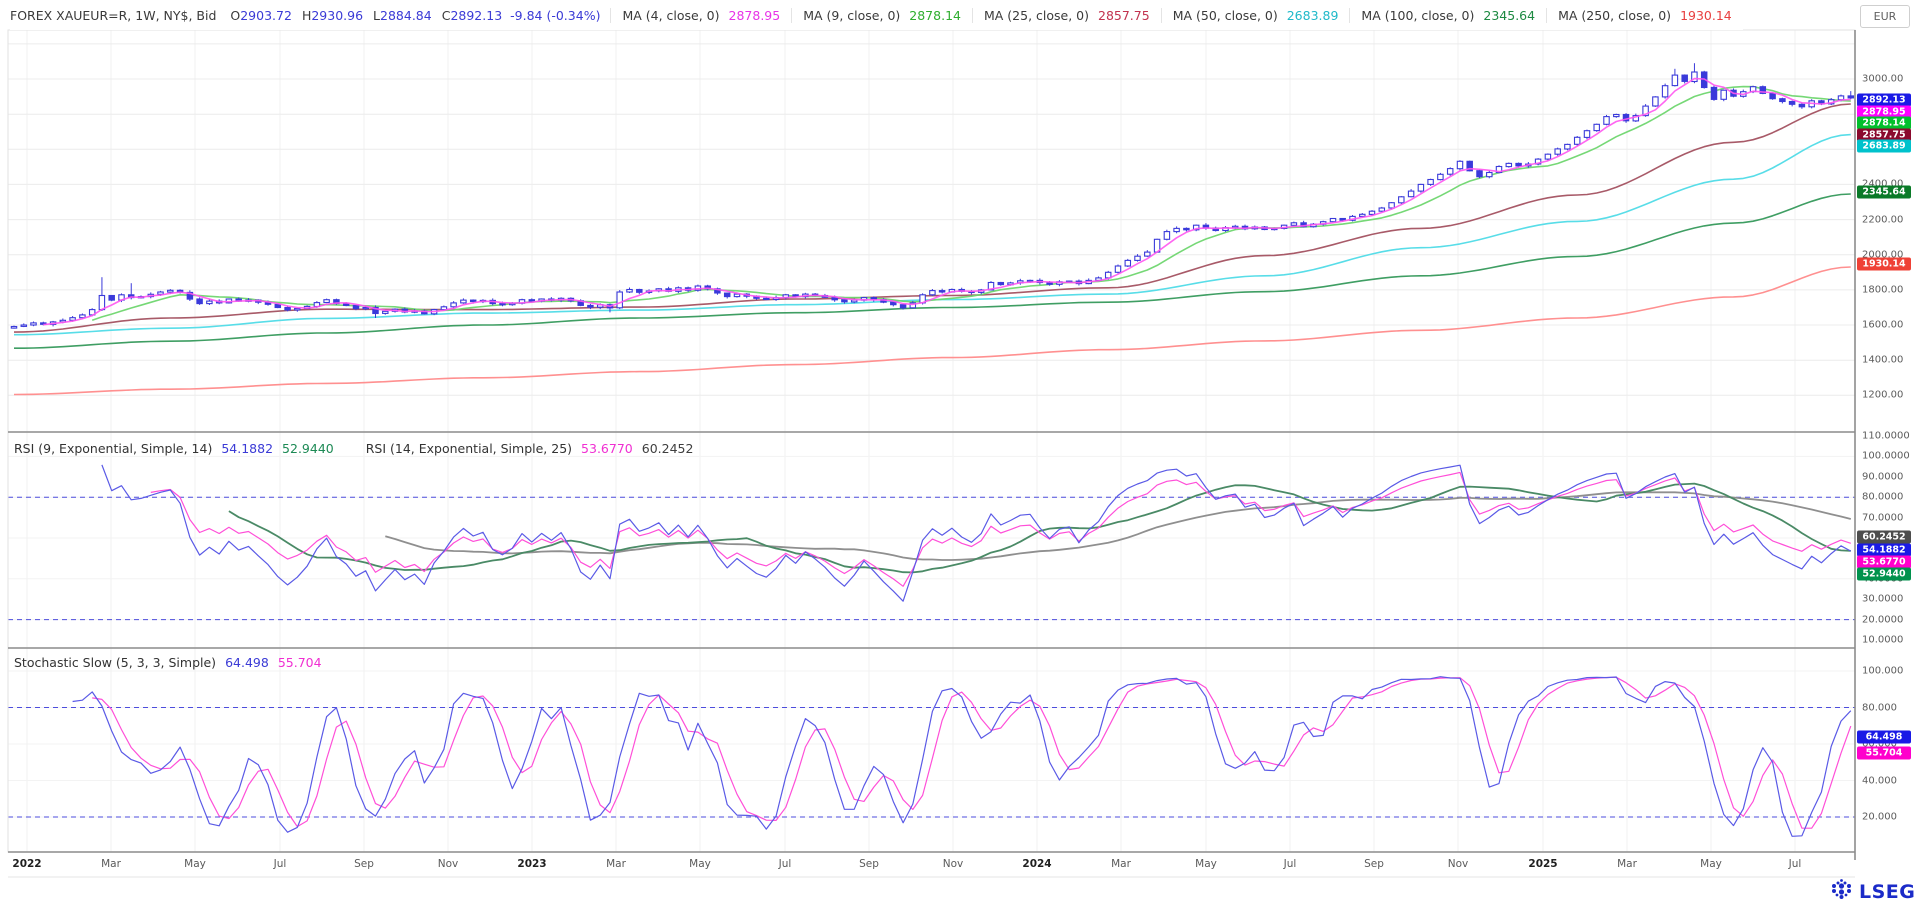 The height and width of the screenshot is (905, 1916). Describe the element at coordinates (1884, 574) in the screenshot. I see `rsi-axis-badge: 52.9440` at that location.